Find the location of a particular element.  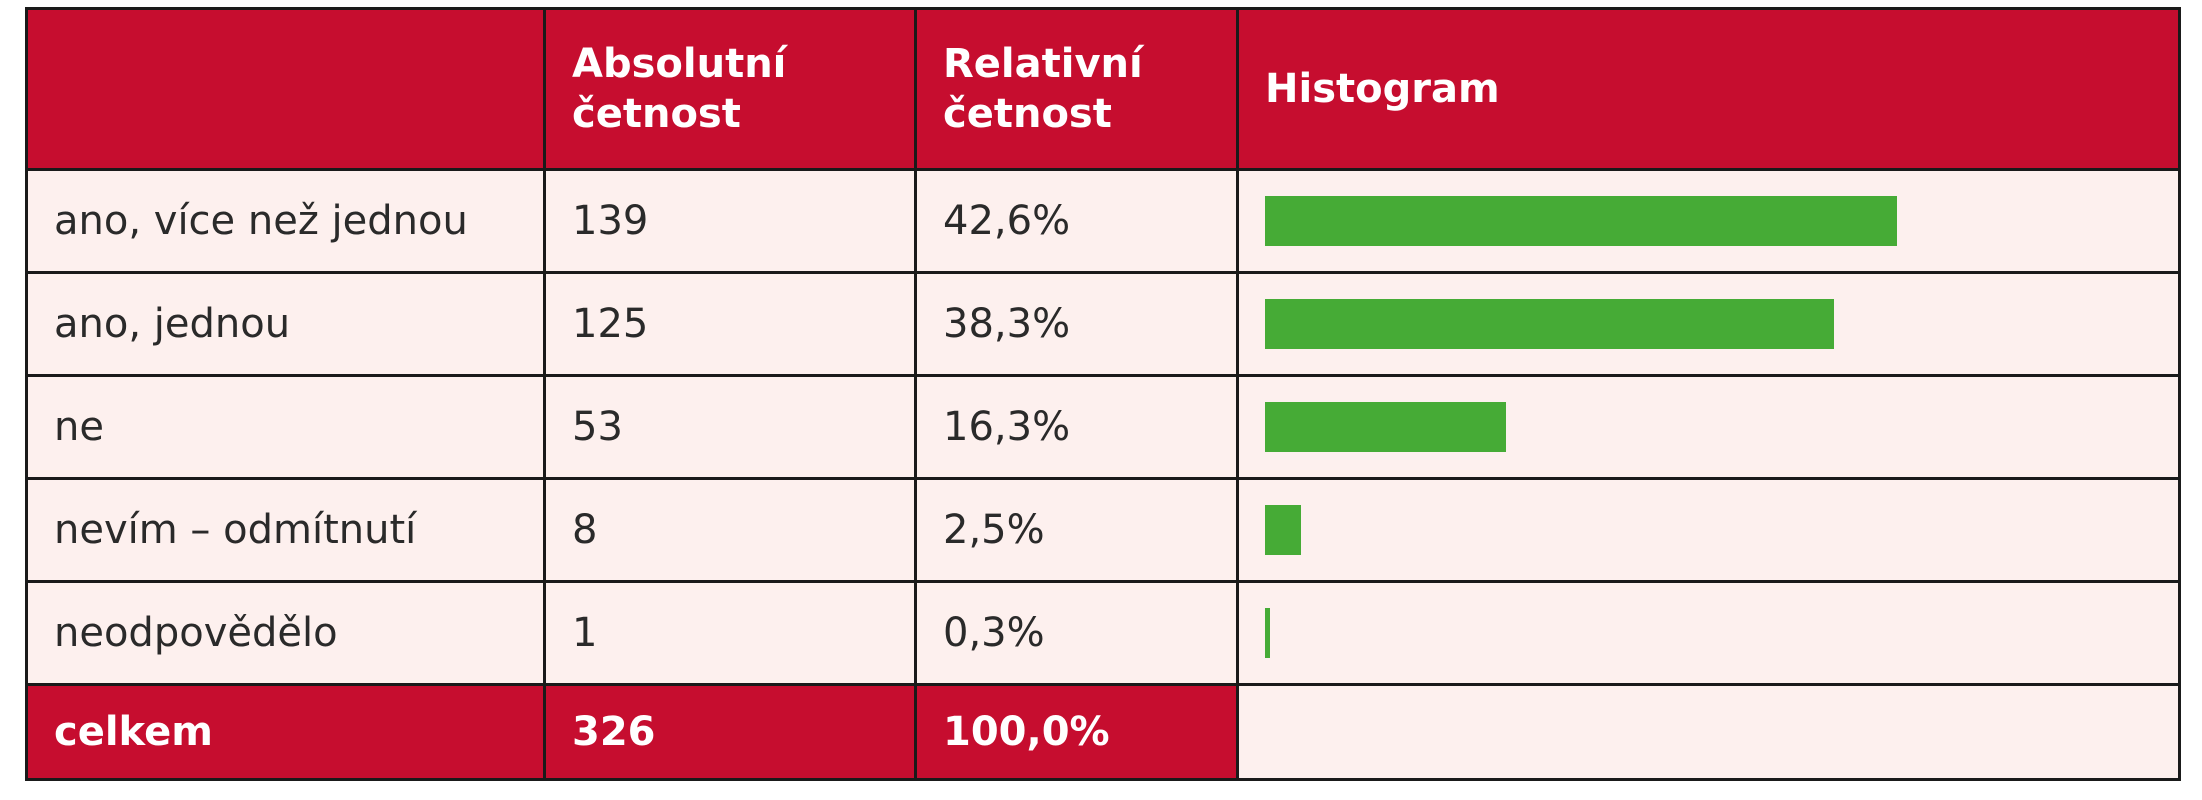

relative-cell: 2,5% is located at coordinates (1076, 530).